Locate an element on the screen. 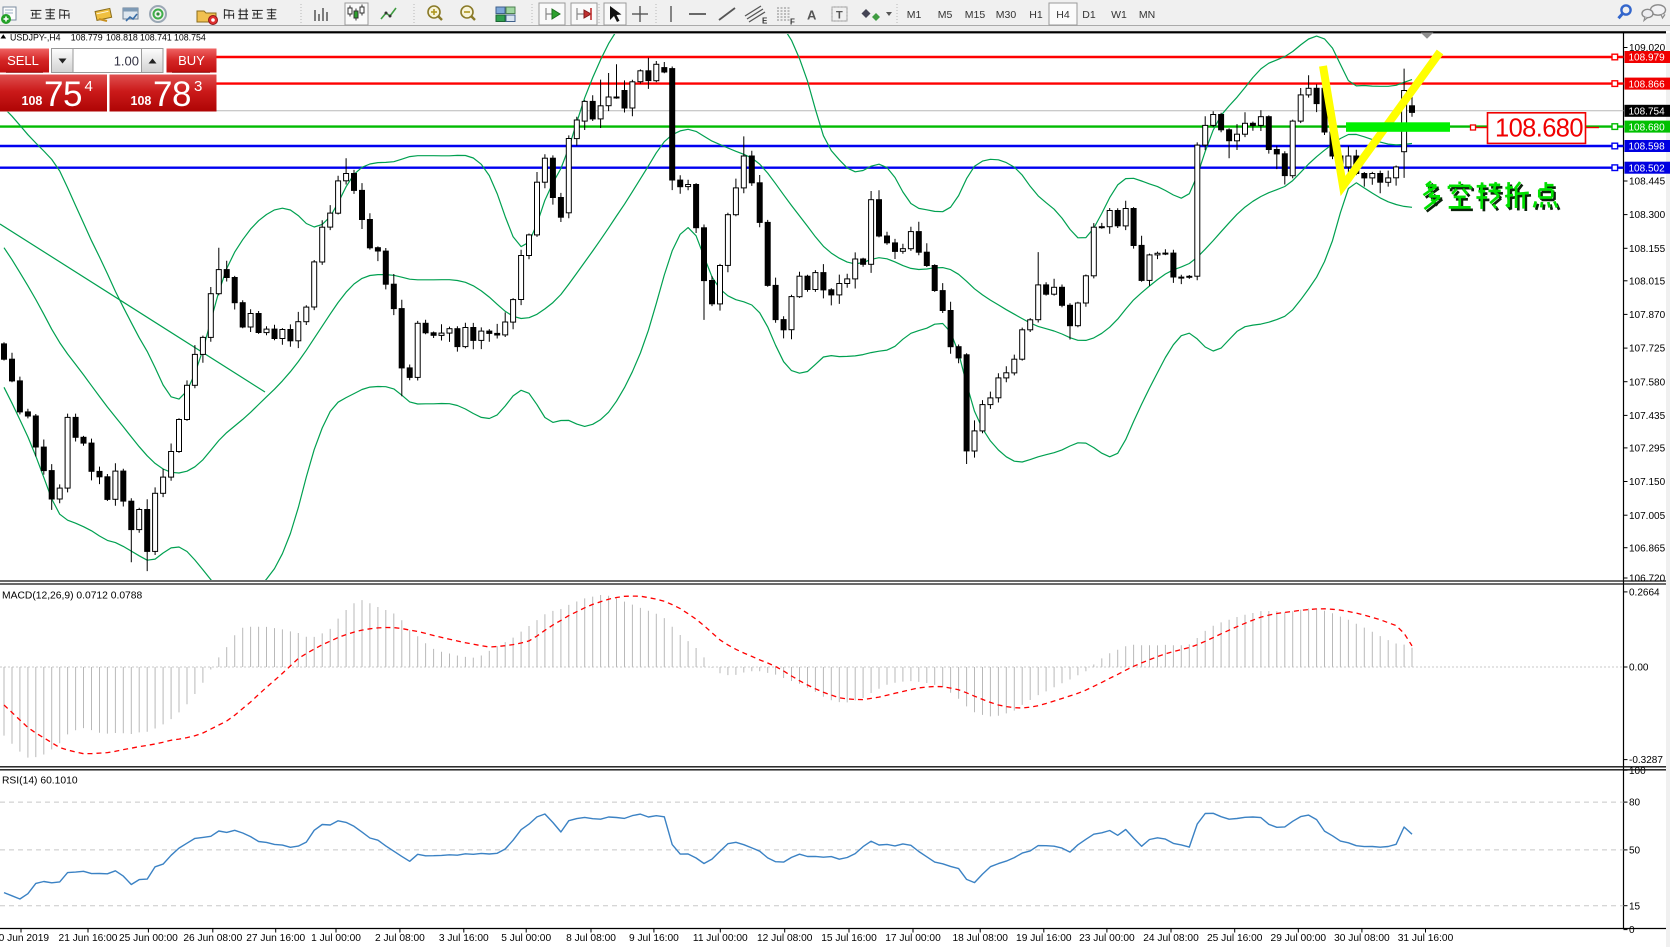 This screenshot has width=1670, height=947. svg-text: 2 Jul 08:00 is located at coordinates (400, 938).